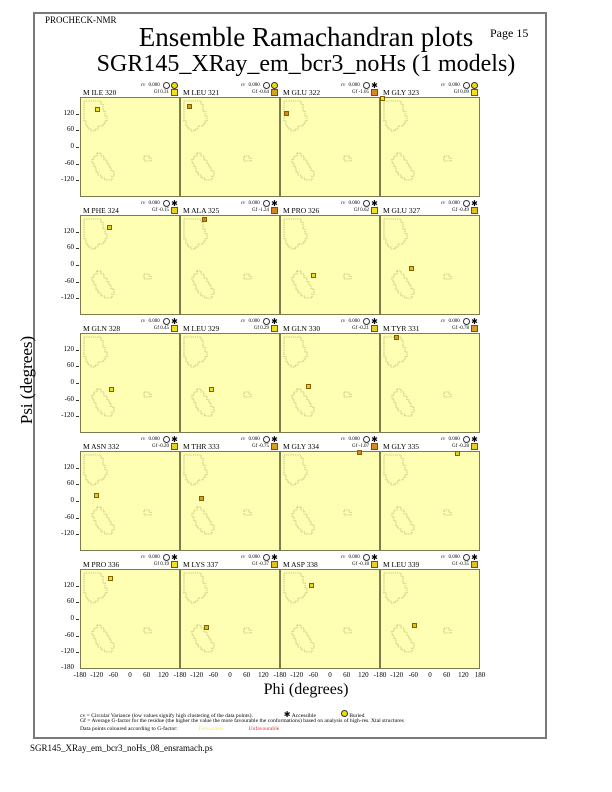 Image resolution: width=612 pixels, height=792 pixels. I want to click on g-factor: Gf -0.35, so click(465, 564).